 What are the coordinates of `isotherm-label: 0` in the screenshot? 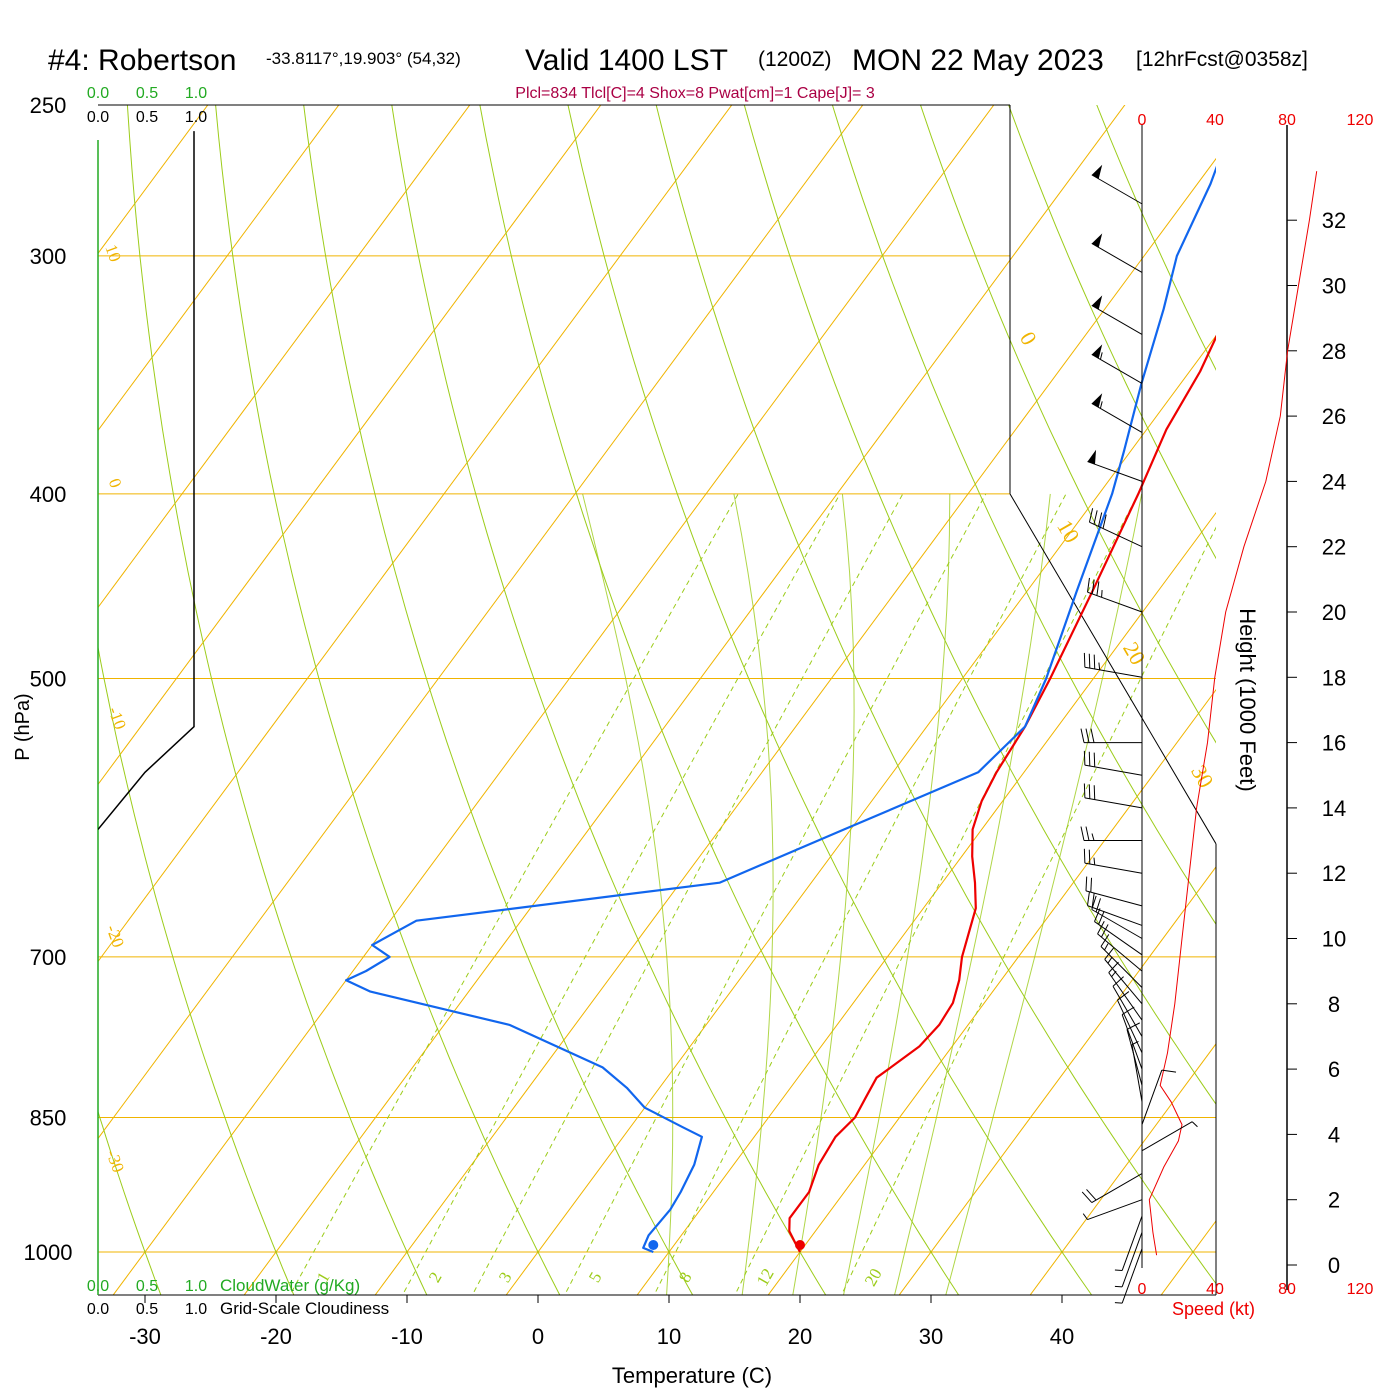 It's located at (1028, 338).